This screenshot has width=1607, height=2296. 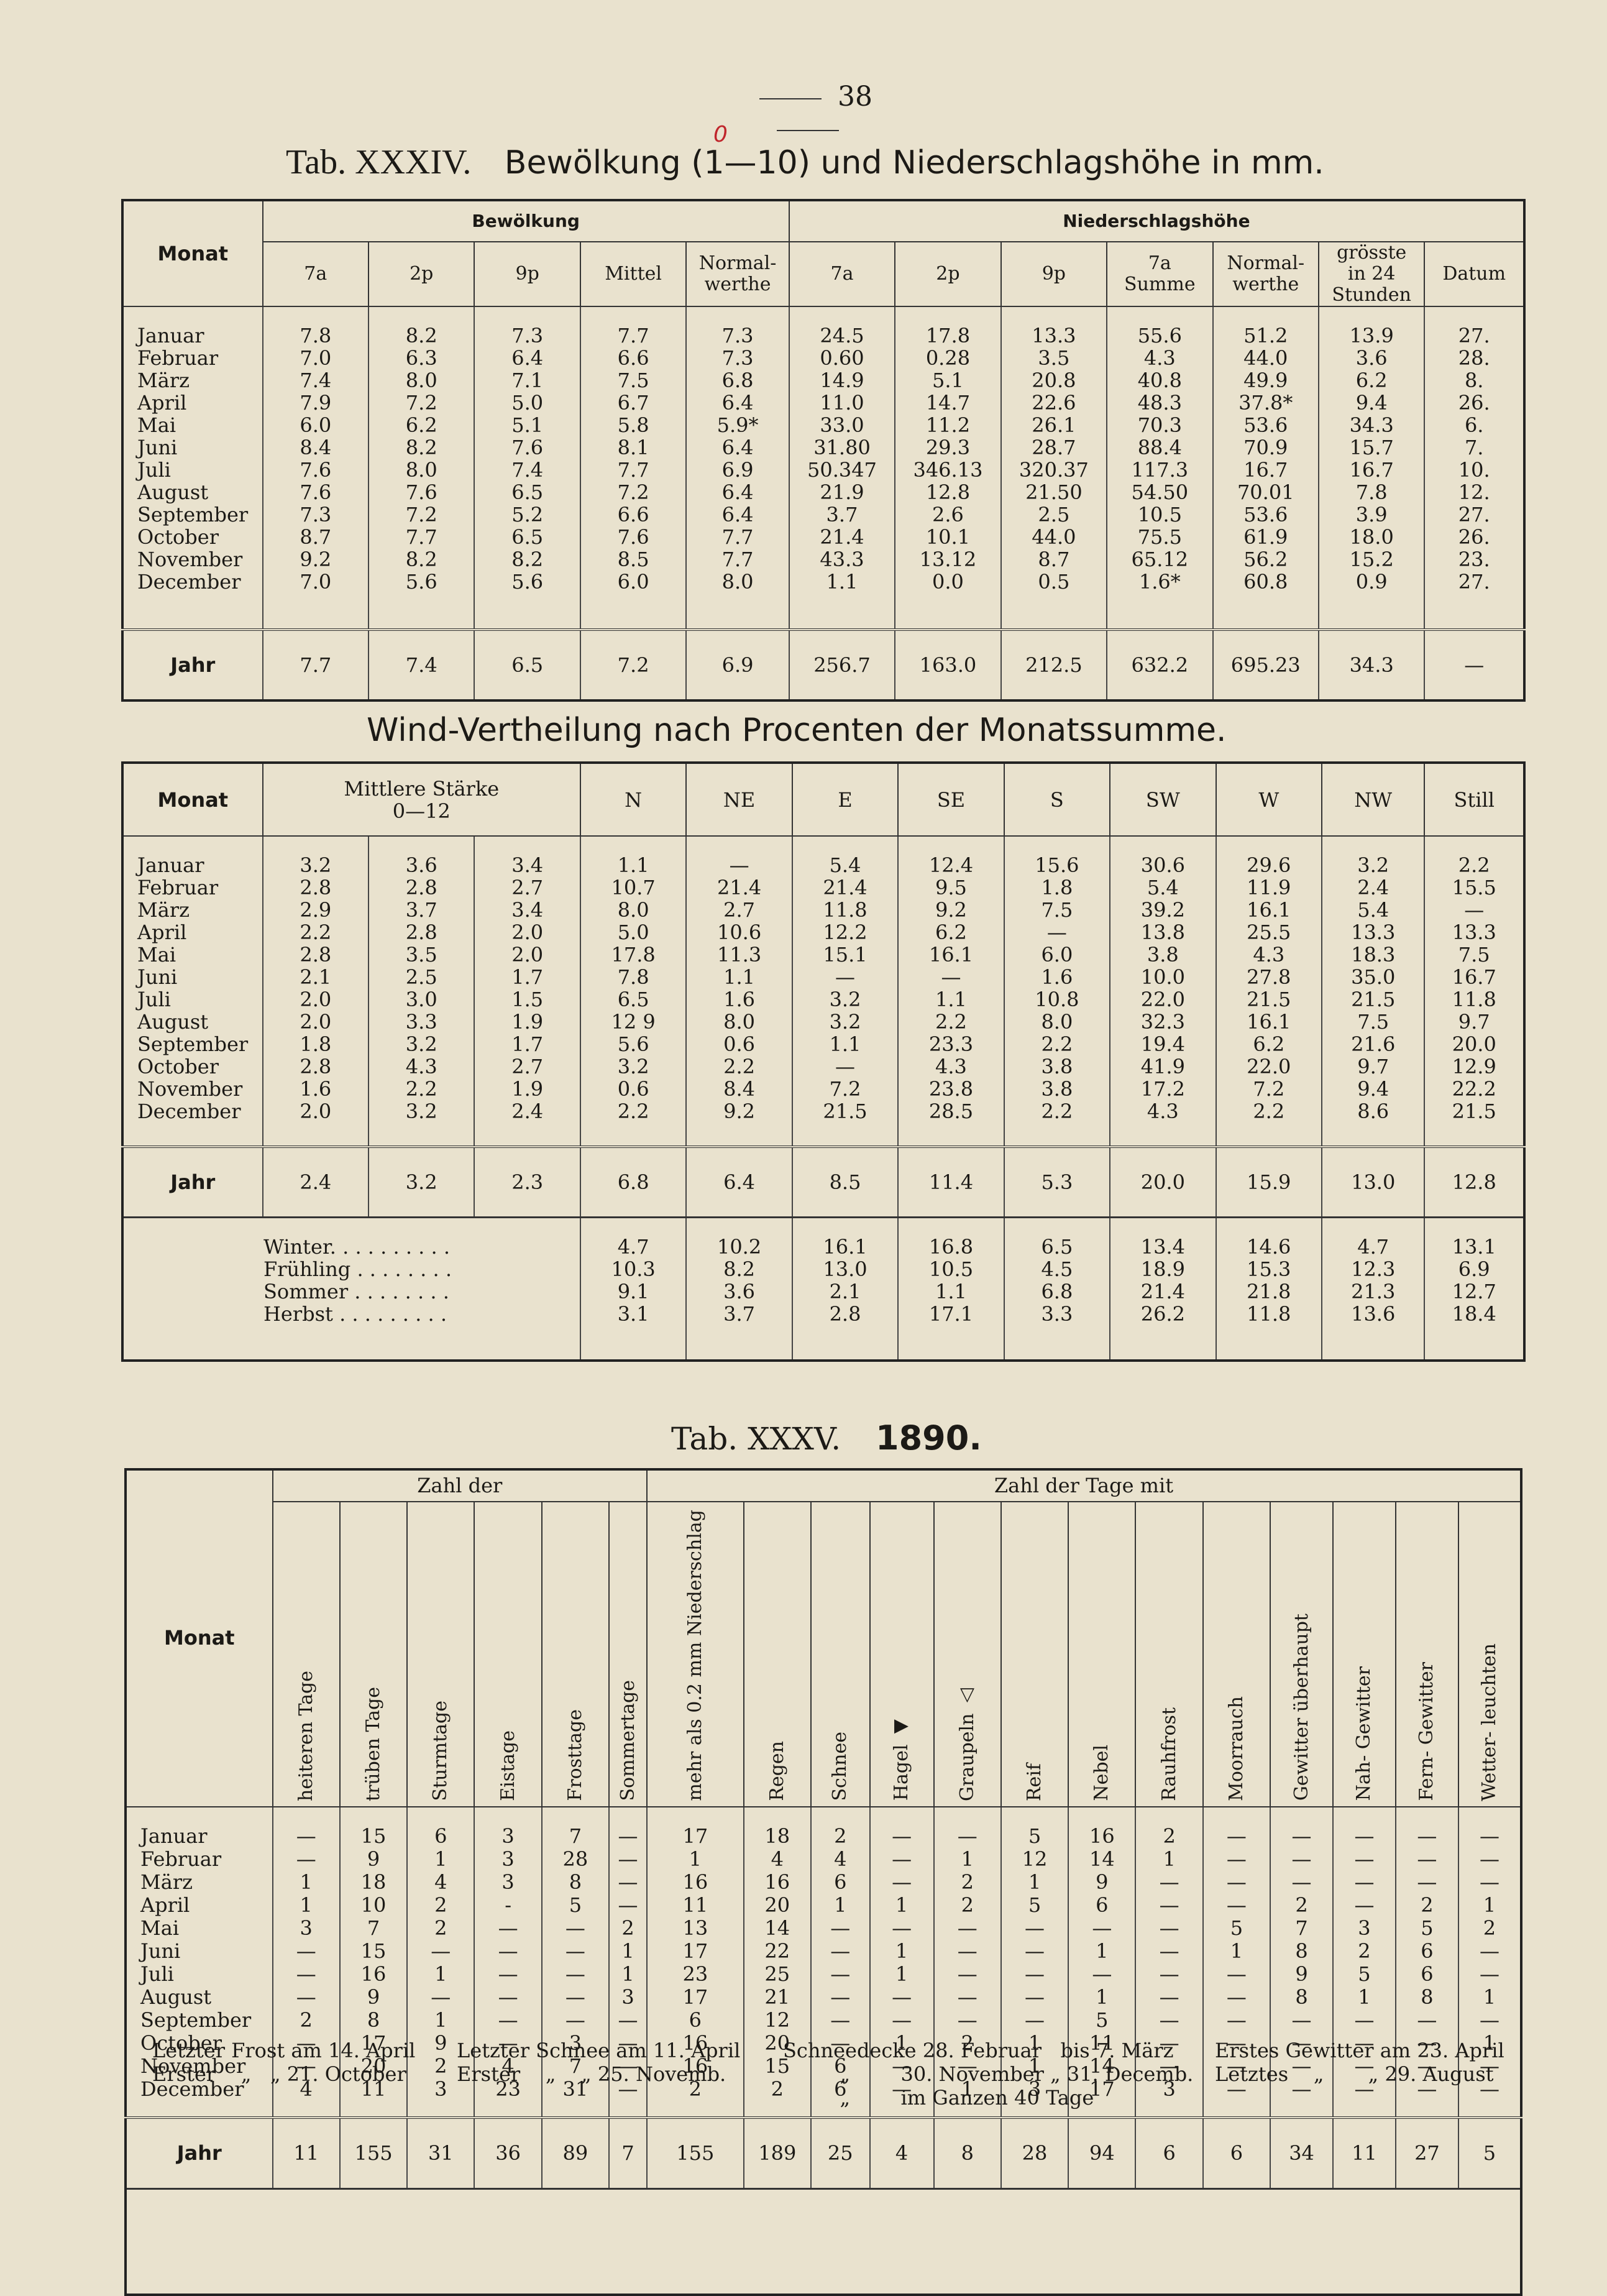 What do you see at coordinates (355, 1314) in the screenshot?
I see `season-name: Herbst . . . . . . . . .` at bounding box center [355, 1314].